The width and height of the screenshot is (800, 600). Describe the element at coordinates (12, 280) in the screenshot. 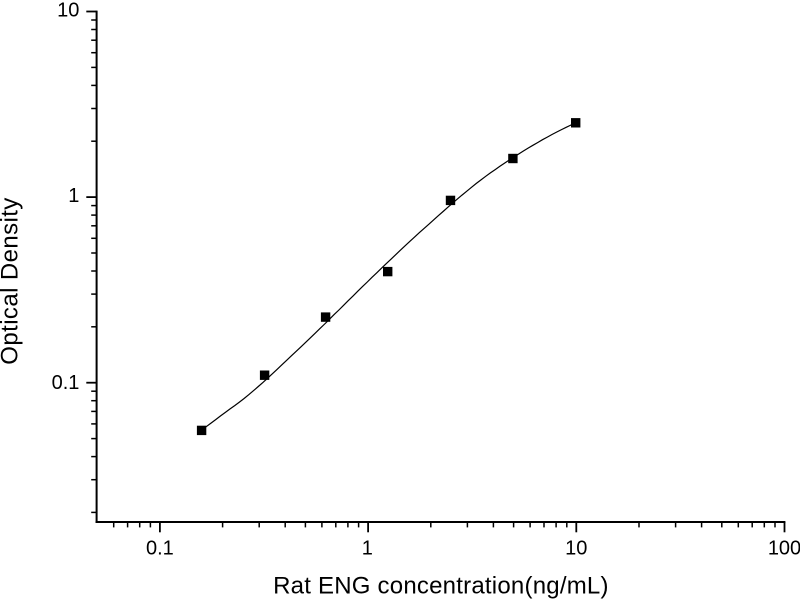

I see `svg-text: Optical Density` at that location.